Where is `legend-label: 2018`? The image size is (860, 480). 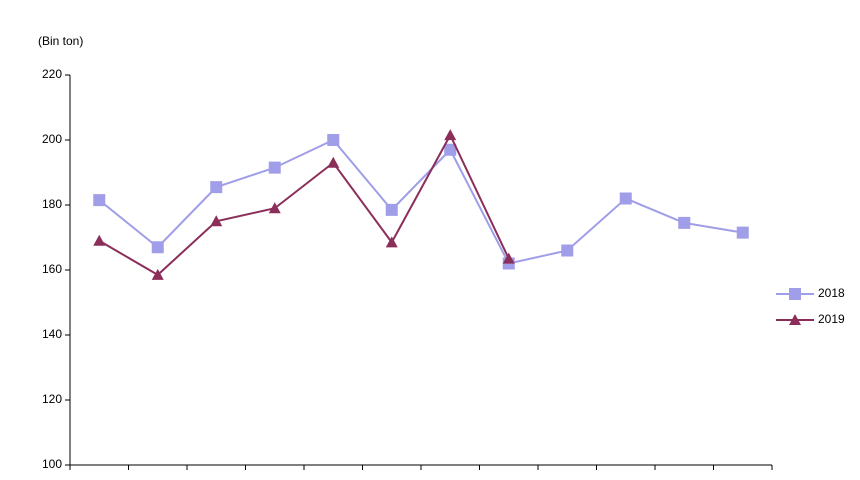
legend-label: 2018 is located at coordinates (831, 293).